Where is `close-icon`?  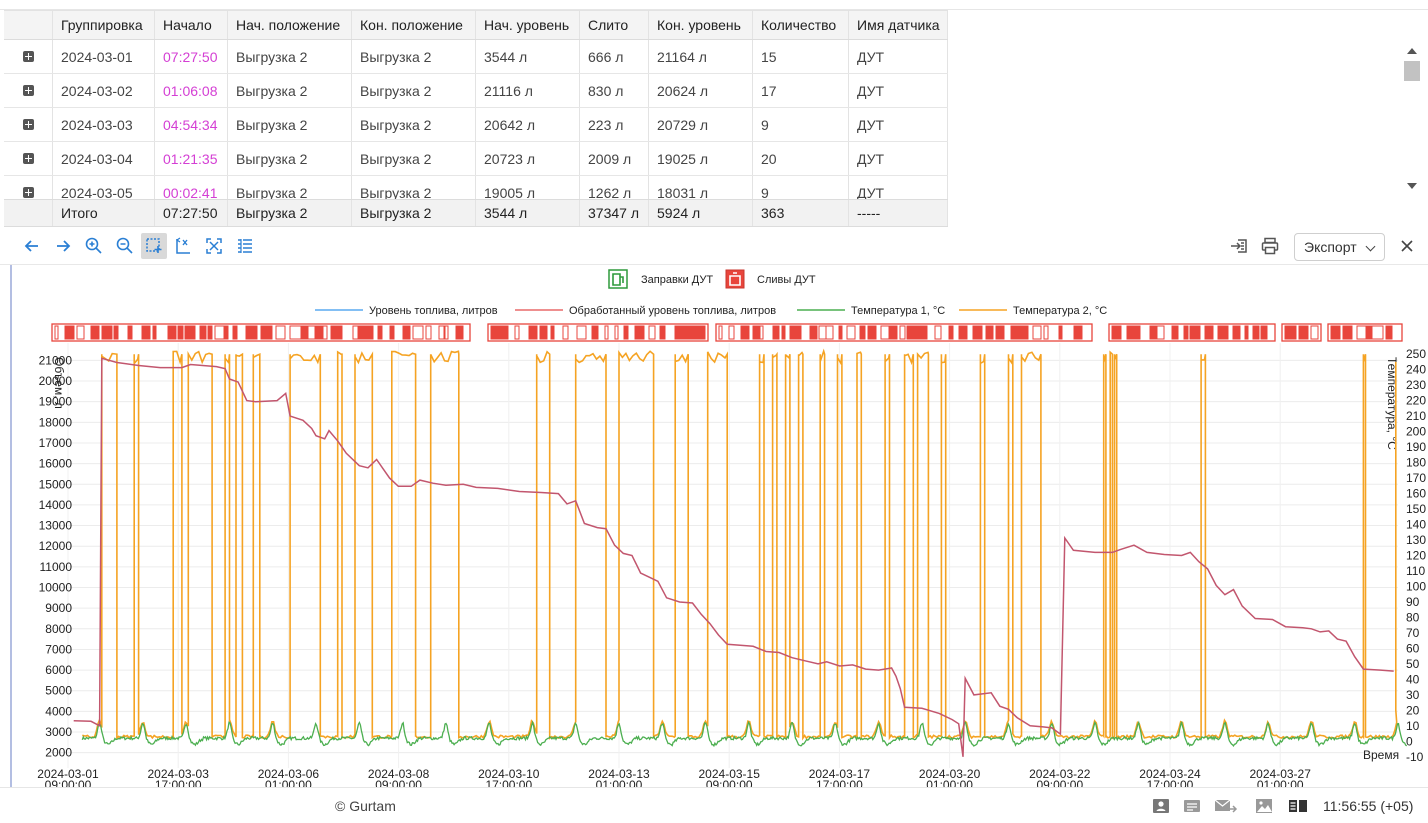 close-icon is located at coordinates (1407, 246).